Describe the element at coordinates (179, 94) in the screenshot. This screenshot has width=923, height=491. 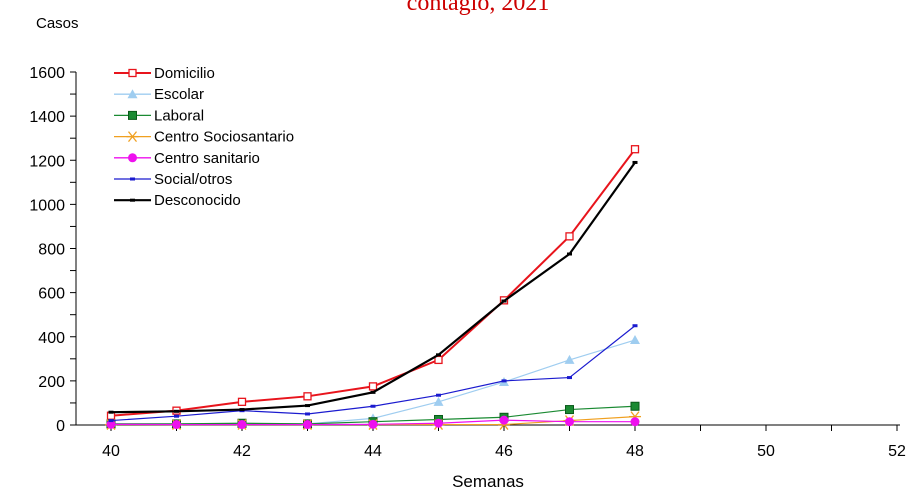
I see `legend-label: Escolar` at that location.